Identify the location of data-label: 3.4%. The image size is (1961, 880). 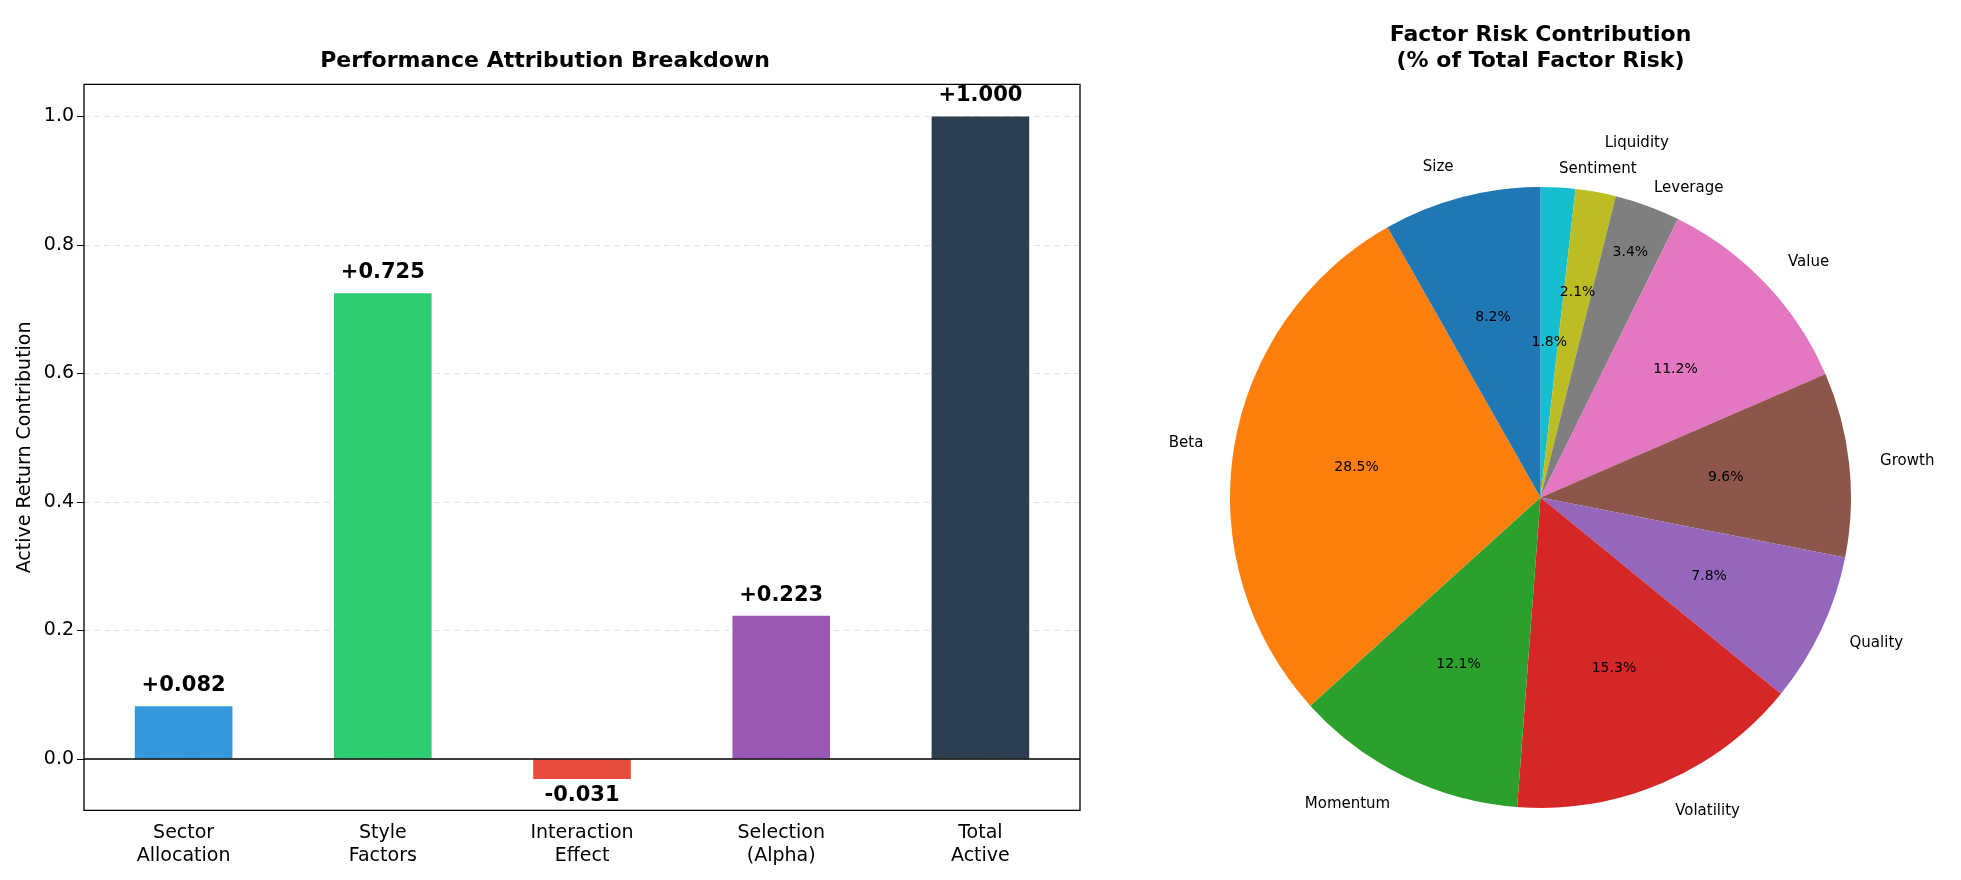
(1630, 251).